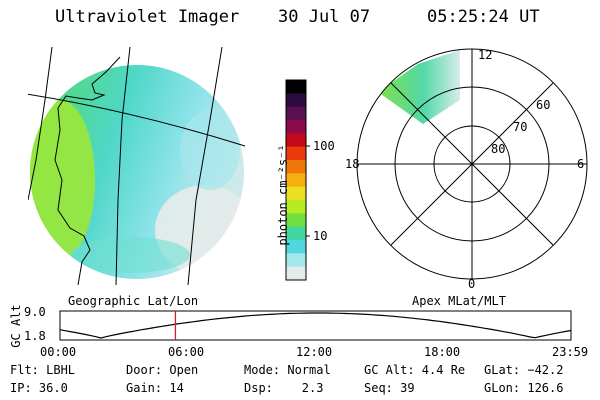 The width and height of the screenshot is (600, 400). I want to click on info-glat: GLat: −42.2, so click(524, 370).